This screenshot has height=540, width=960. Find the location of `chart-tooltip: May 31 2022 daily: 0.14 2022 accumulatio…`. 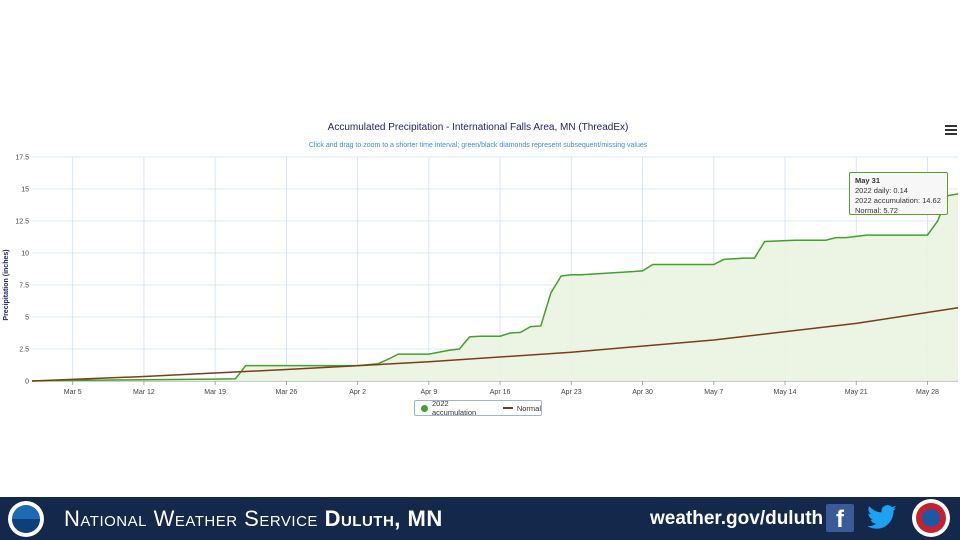

chart-tooltip: May 31 2022 daily: 0.14 2022 accumulatio… is located at coordinates (898, 193).